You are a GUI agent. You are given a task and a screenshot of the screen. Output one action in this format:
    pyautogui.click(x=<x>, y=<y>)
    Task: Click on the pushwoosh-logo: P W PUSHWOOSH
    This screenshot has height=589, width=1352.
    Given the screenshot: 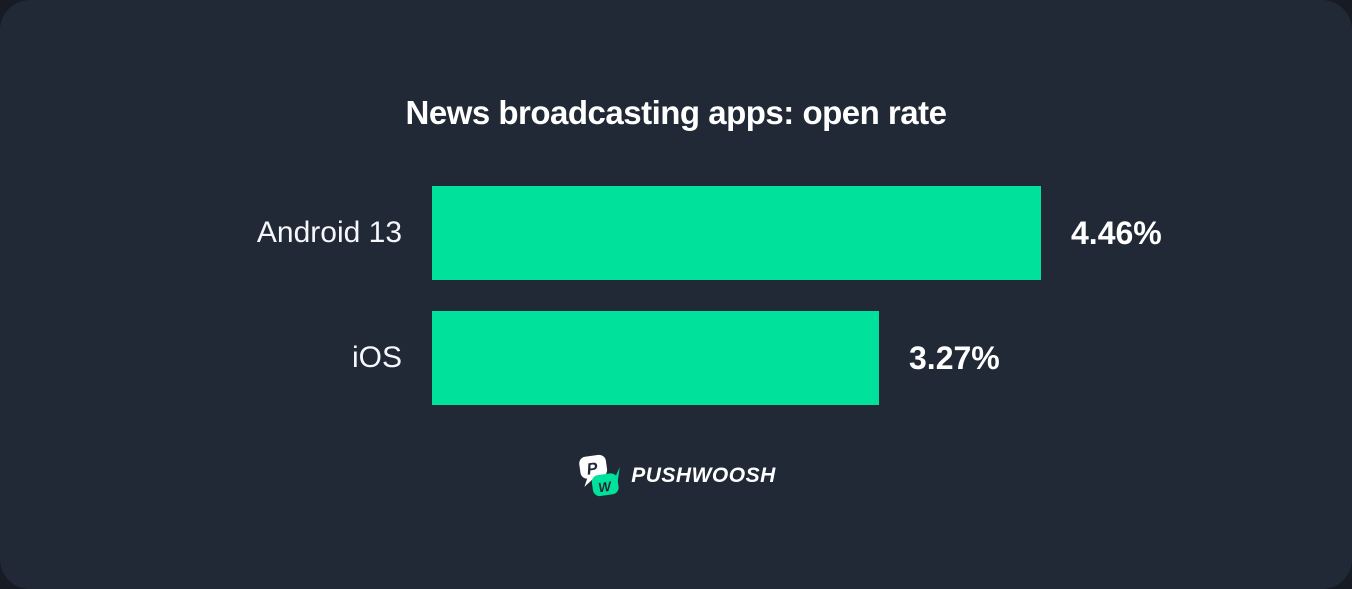 What is the action you would take?
    pyautogui.click(x=676, y=476)
    